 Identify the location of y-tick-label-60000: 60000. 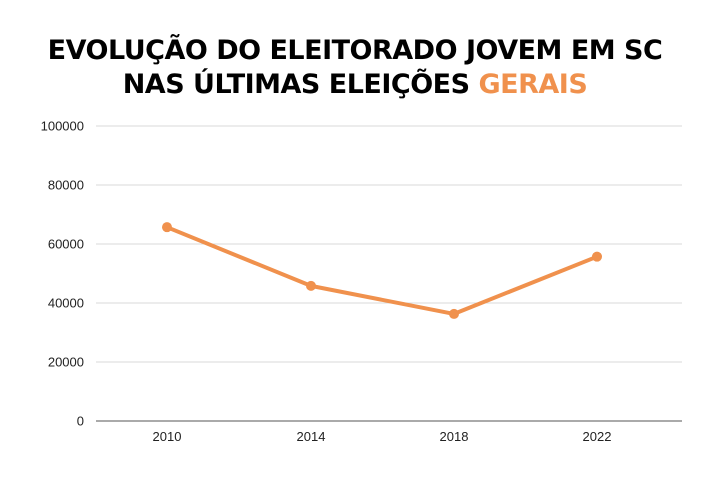
(66, 244).